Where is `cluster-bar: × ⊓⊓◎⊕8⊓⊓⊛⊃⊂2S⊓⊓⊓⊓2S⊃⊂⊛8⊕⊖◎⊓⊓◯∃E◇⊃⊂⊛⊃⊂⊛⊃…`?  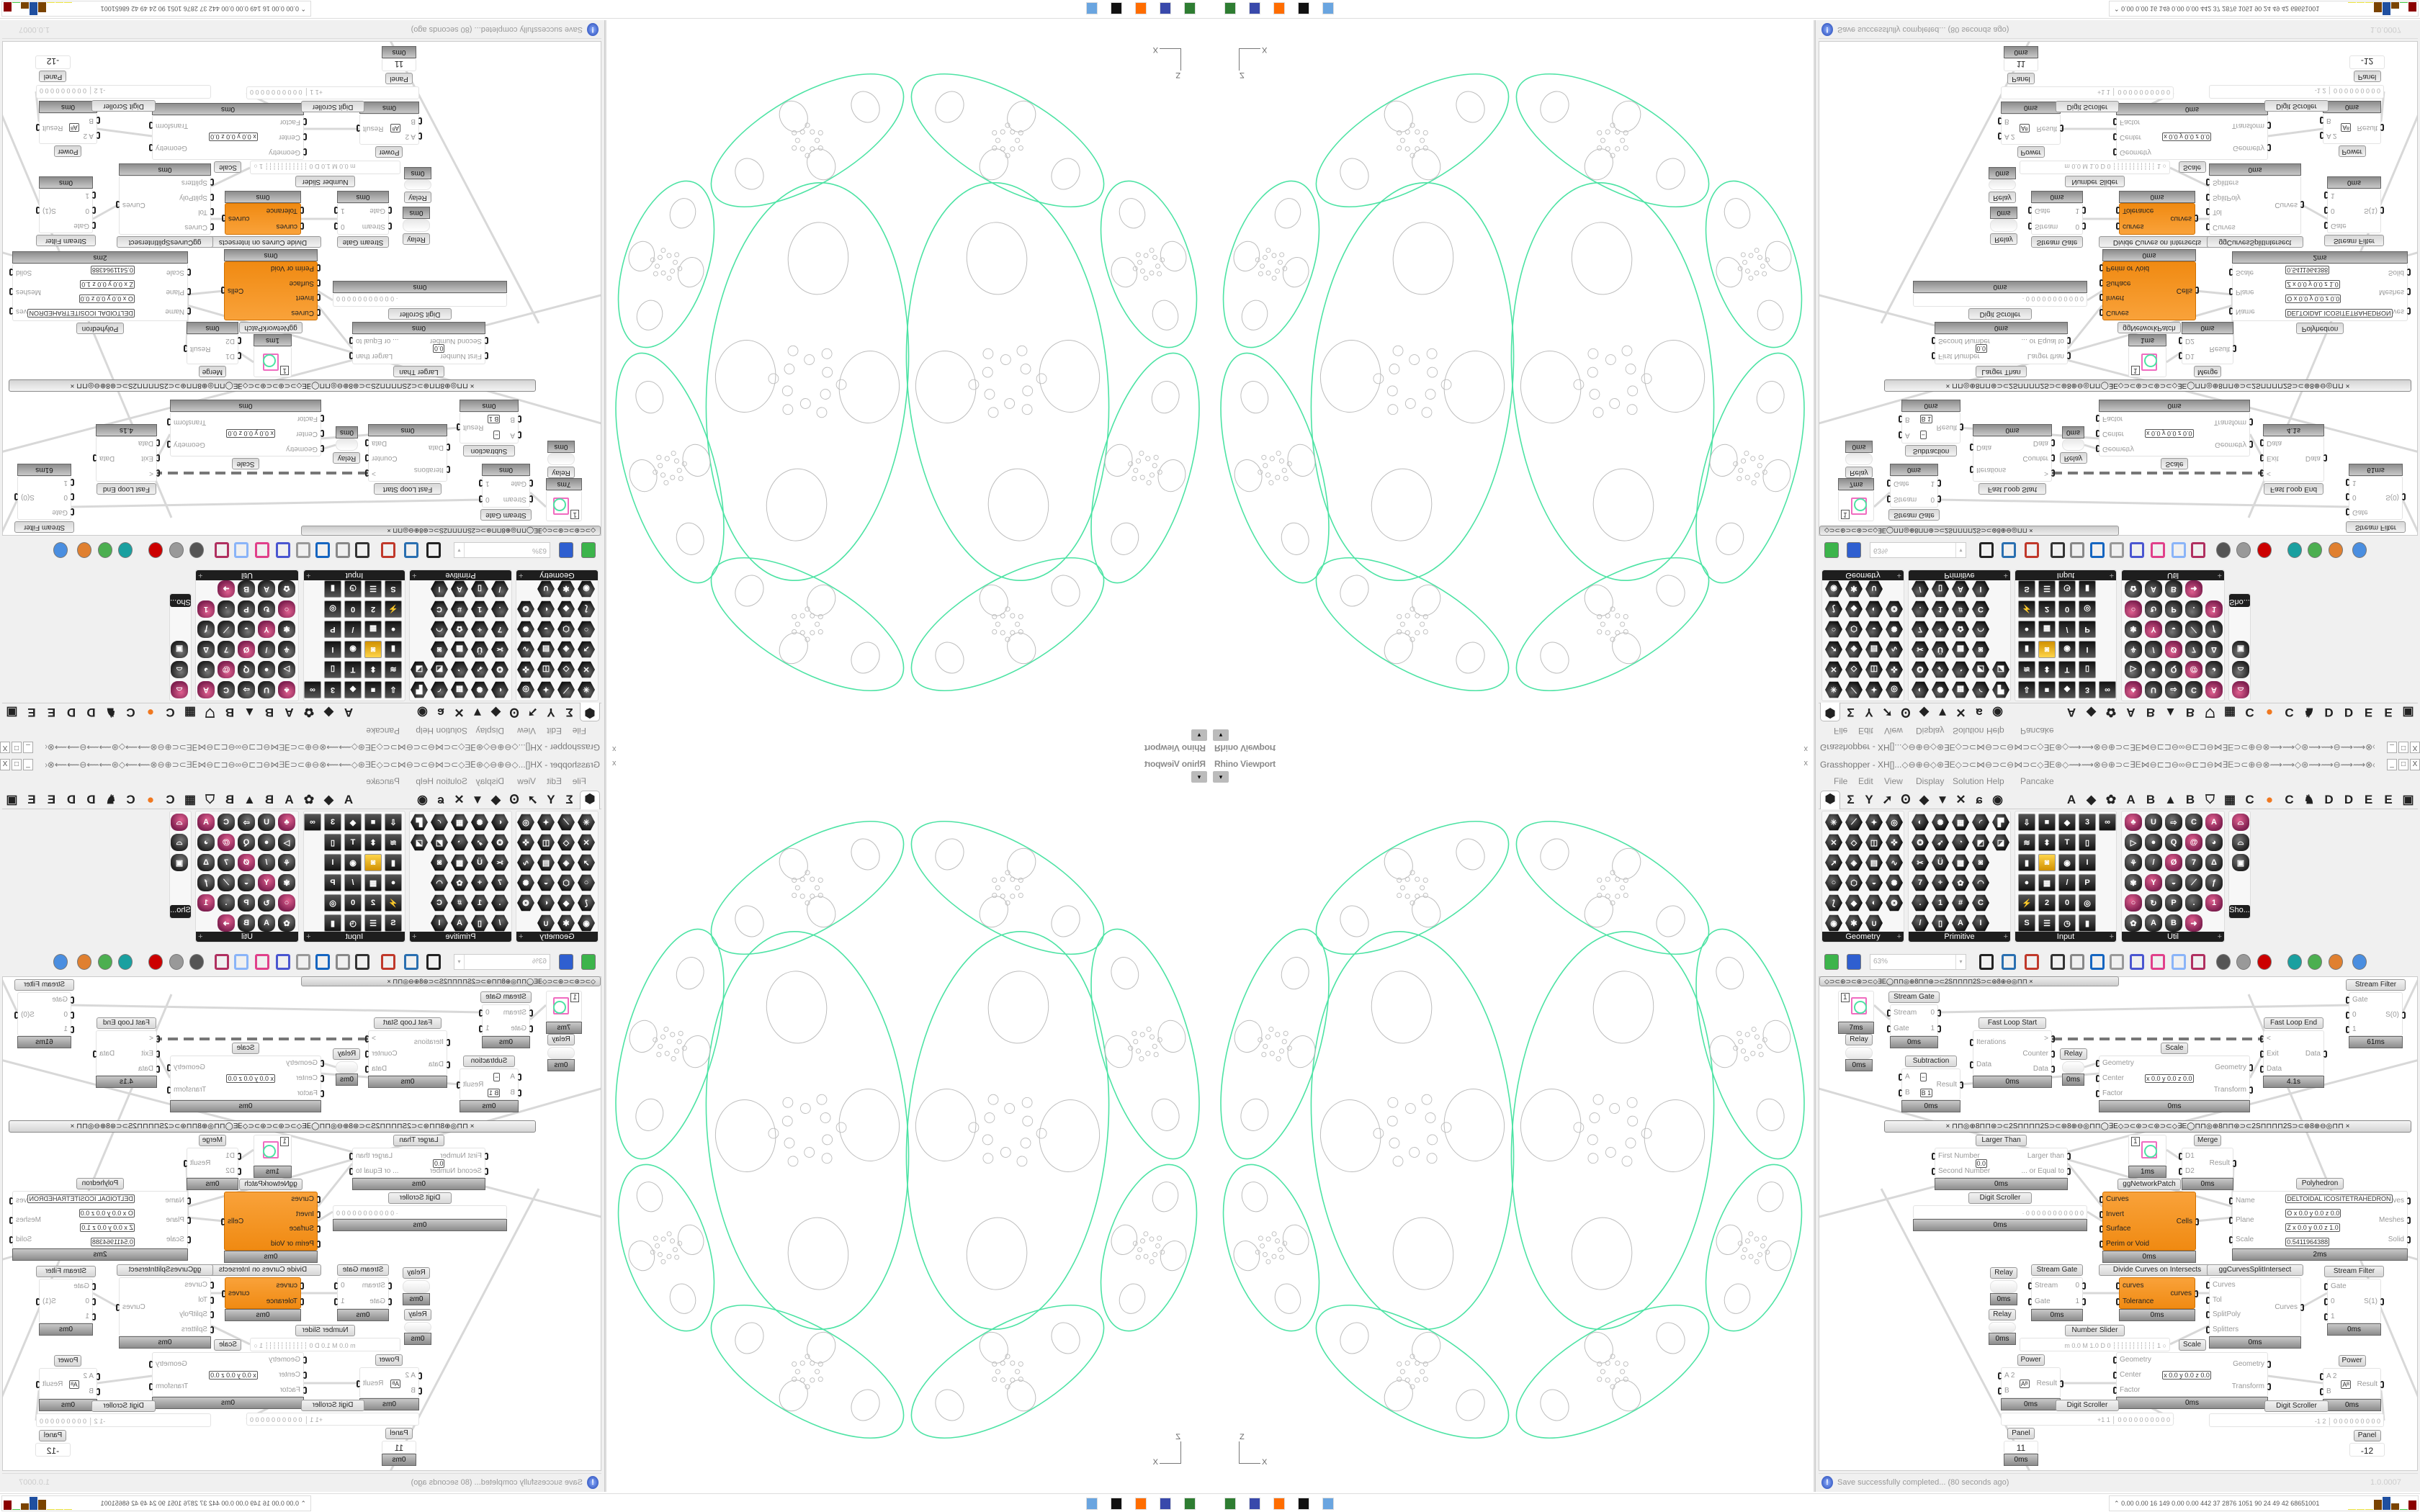
cluster-bar: × ⊓⊓◎⊕8⊓⊓⊛⊃⊂2S⊓⊓⊓⊓2S⊃⊂⊛8⊕⊖◎⊓⊓◯∃E◇⊃⊂⊛⊃⊂⊛⊃… is located at coordinates (2147, 1126).